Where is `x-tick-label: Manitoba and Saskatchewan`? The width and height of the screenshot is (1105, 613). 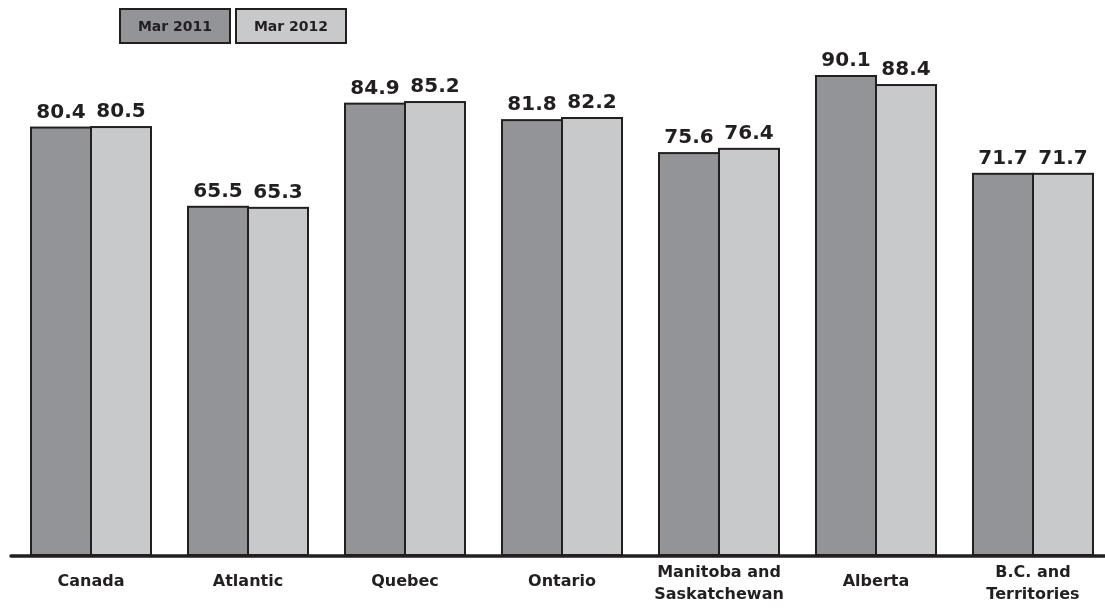 x-tick-label: Manitoba and Saskatchewan is located at coordinates (719, 582).